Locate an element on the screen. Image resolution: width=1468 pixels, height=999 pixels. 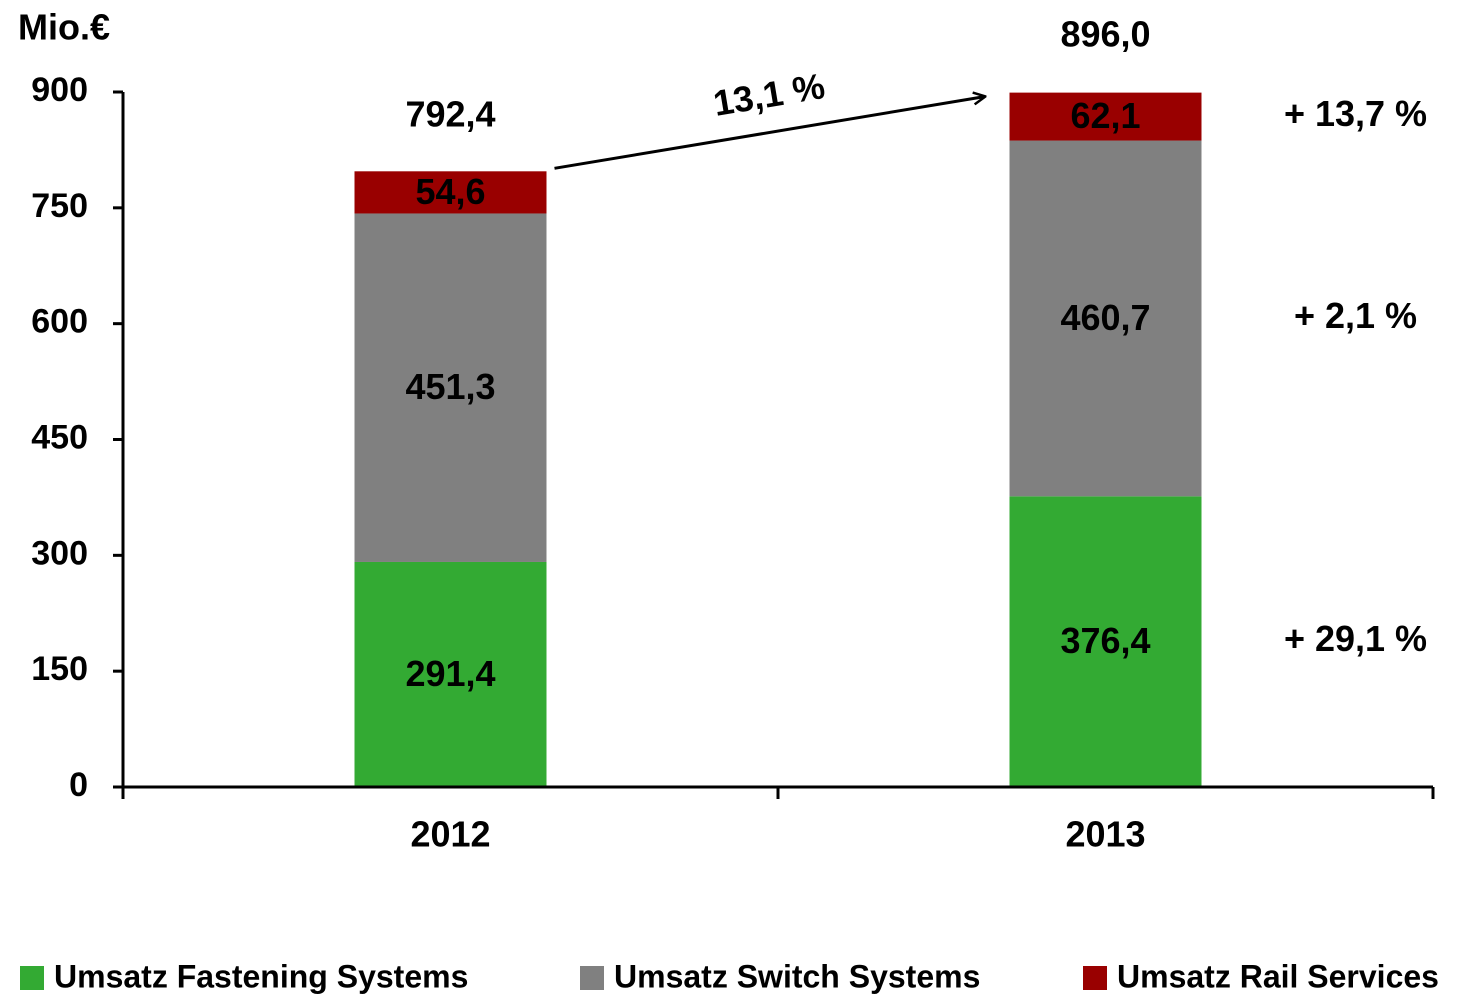
y-tick-label: 150 is located at coordinates (59, 669).